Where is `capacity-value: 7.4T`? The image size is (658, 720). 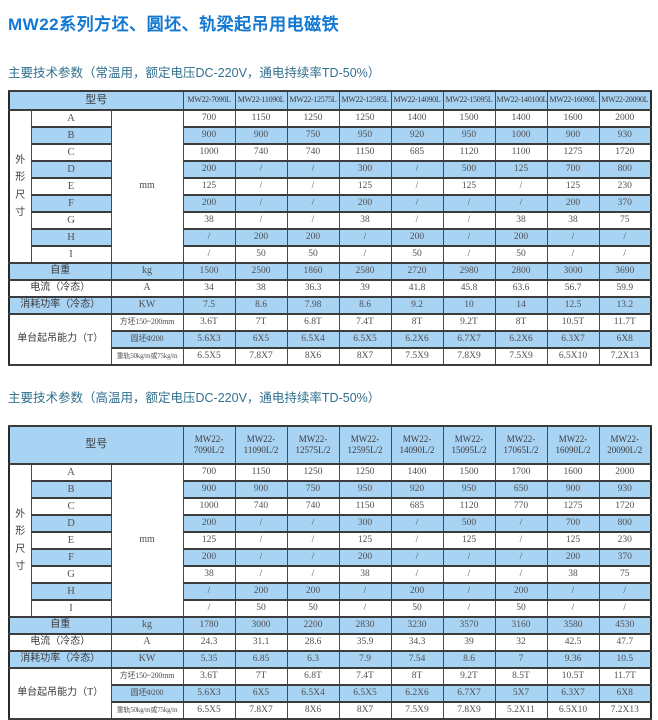 capacity-value: 7.4T is located at coordinates (365, 322).